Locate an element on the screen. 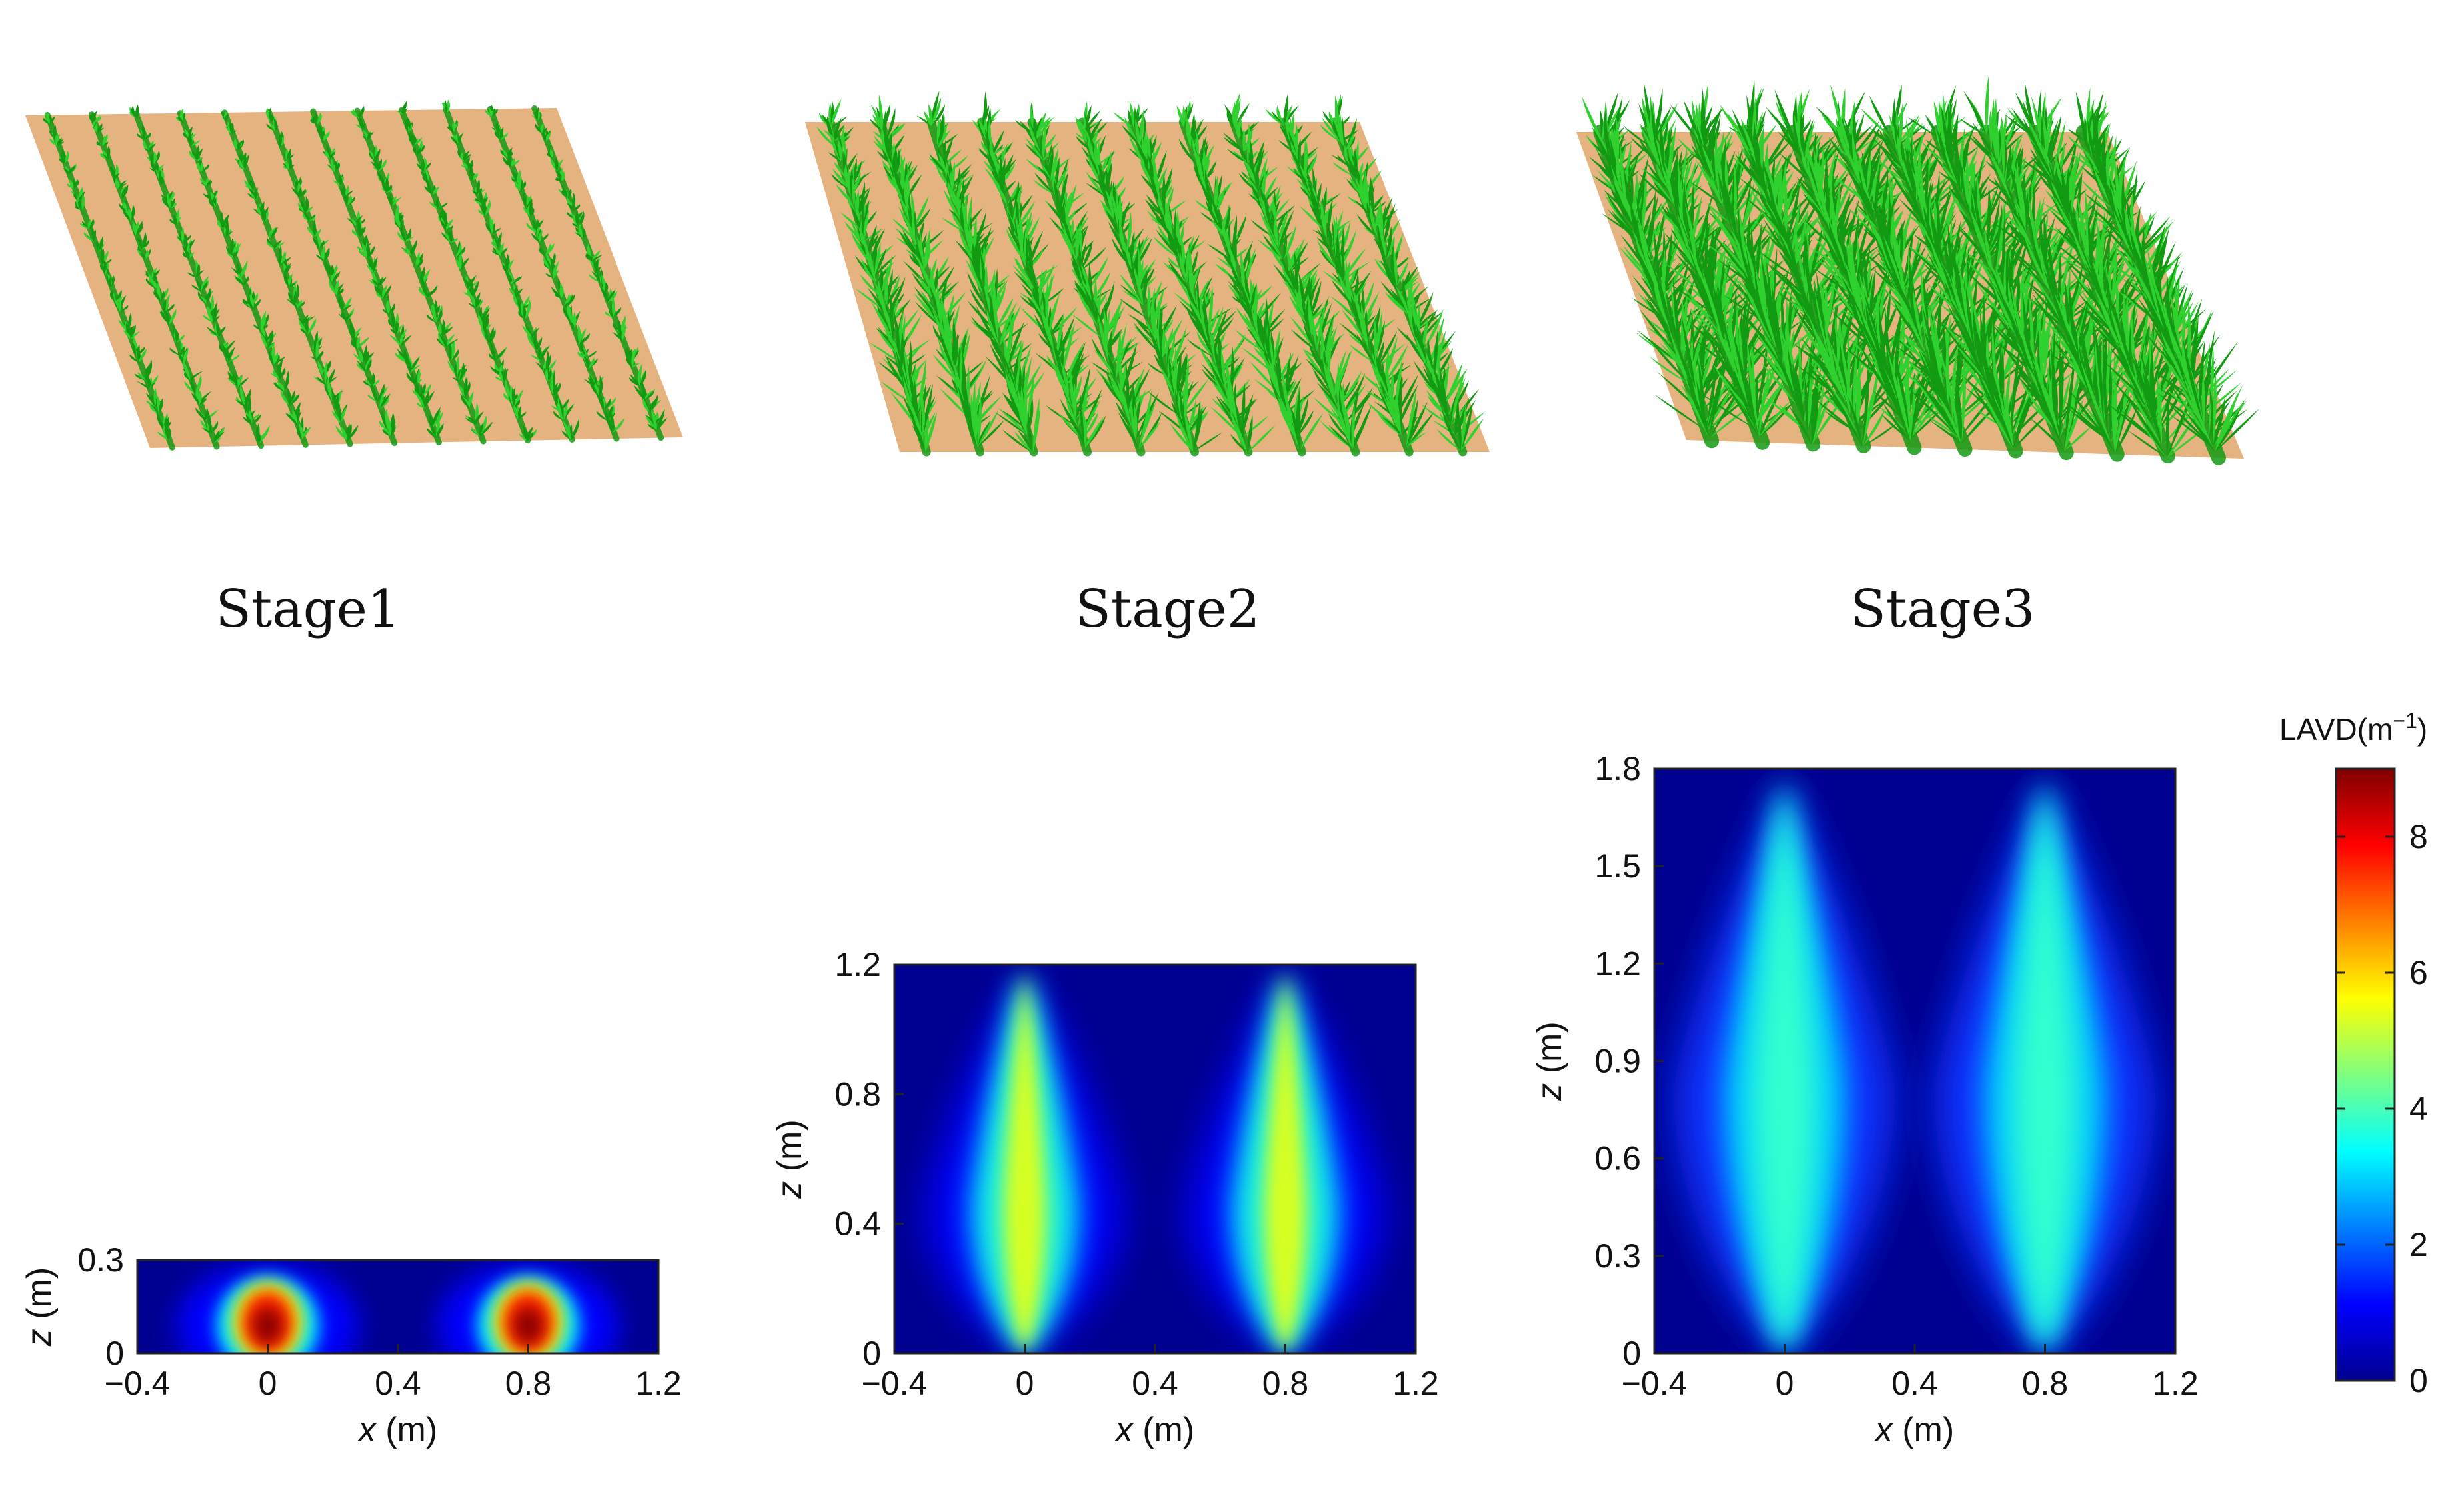 The image size is (2464, 1488). colorbar-title: LAVD(m−1) is located at coordinates (2353, 728).